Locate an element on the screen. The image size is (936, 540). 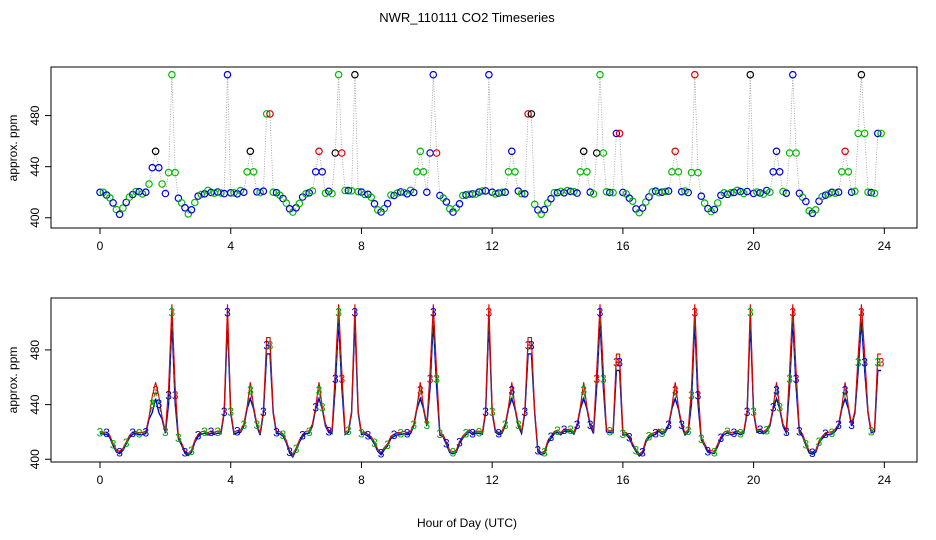
top-ylabel: approx. ppm is located at coordinates (13, 148).